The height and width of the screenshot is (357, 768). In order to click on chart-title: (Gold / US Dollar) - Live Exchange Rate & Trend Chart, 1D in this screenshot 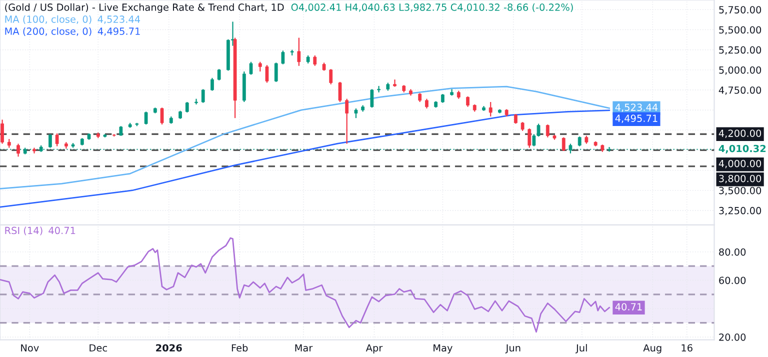, I will do `click(144, 8)`.